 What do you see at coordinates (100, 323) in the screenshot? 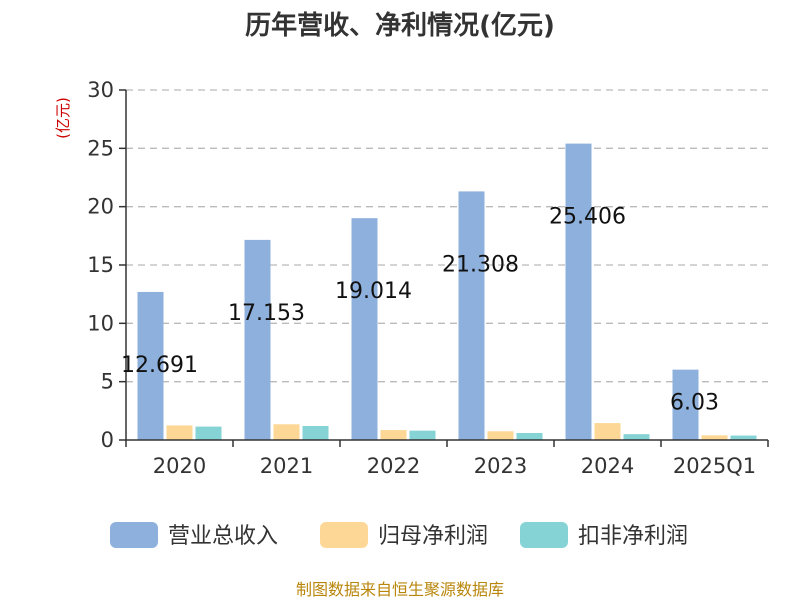
I see `y-tick-label: 10` at bounding box center [100, 323].